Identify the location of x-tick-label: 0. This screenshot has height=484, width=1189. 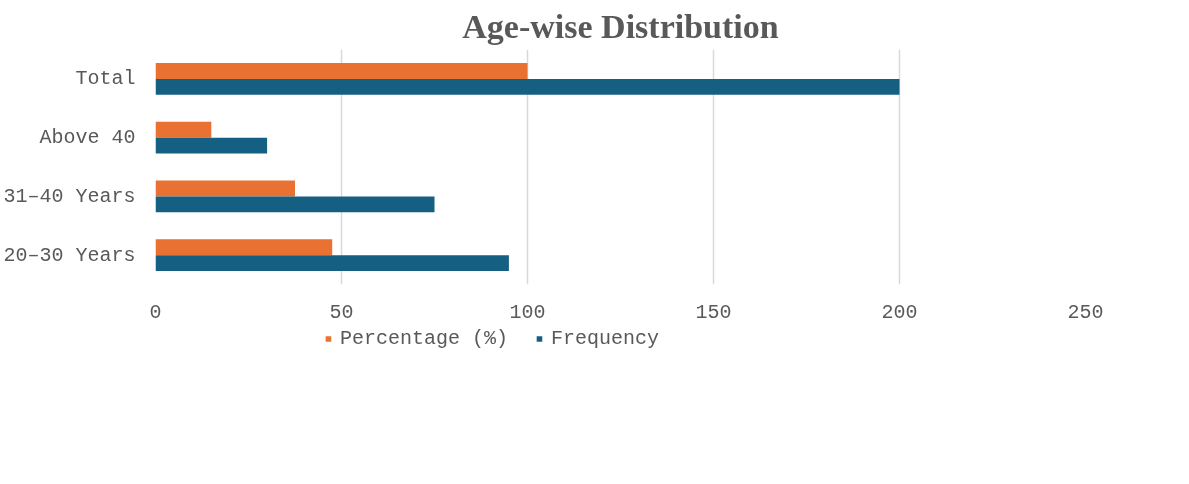
(155, 312).